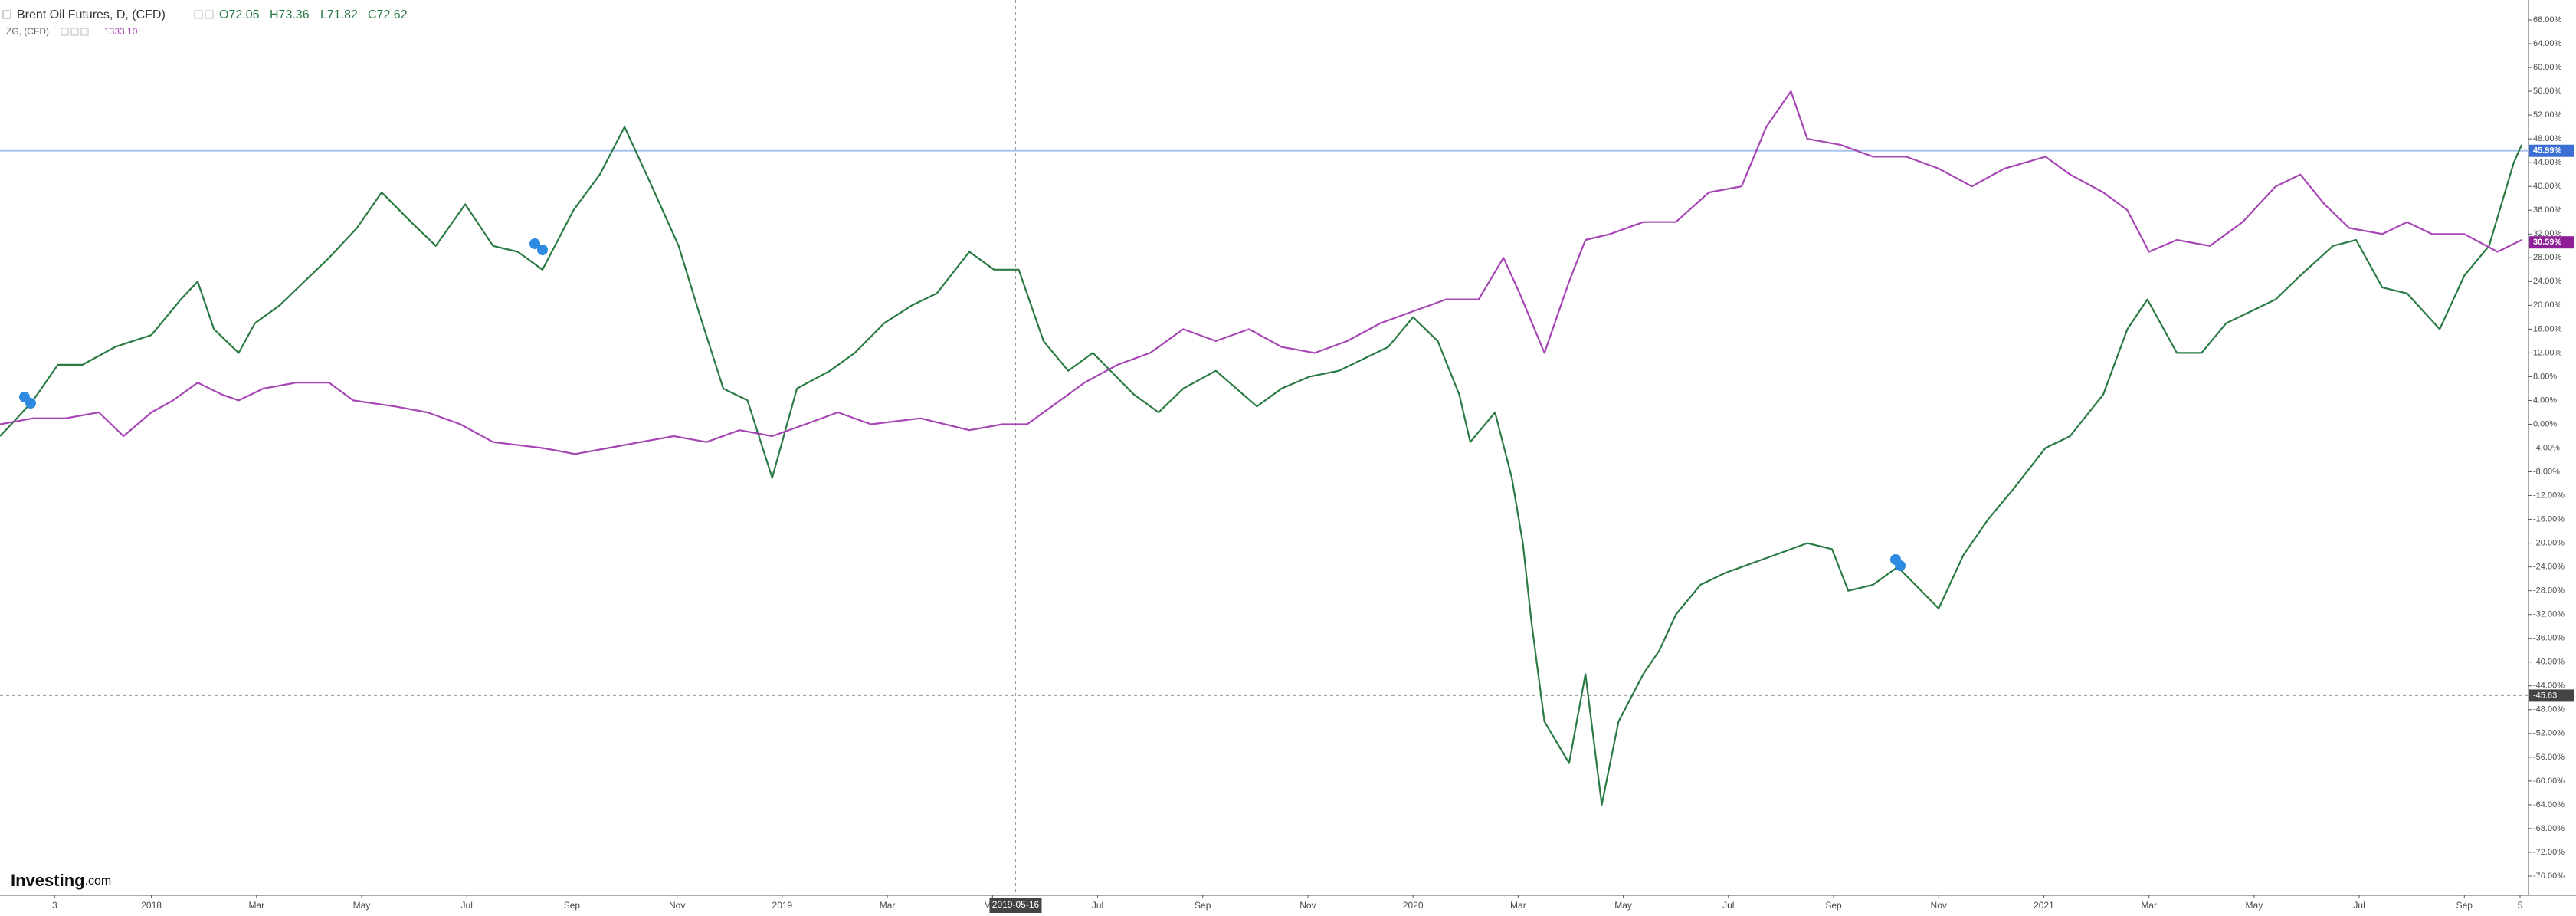 This screenshot has width=2576, height=916. What do you see at coordinates (2549, 876) in the screenshot?
I see `y-tick-label: -76.00%` at bounding box center [2549, 876].